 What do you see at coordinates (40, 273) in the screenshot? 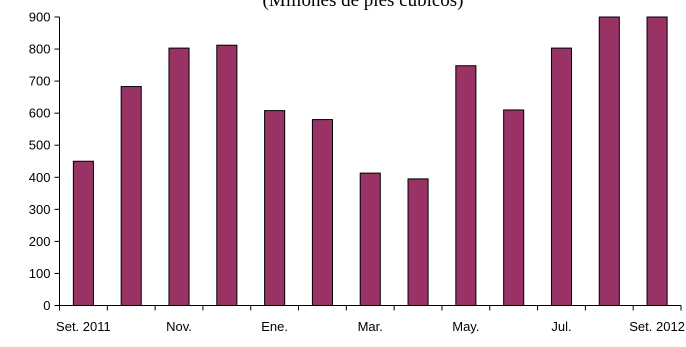
I see `y-tick-label: 100` at bounding box center [40, 273].